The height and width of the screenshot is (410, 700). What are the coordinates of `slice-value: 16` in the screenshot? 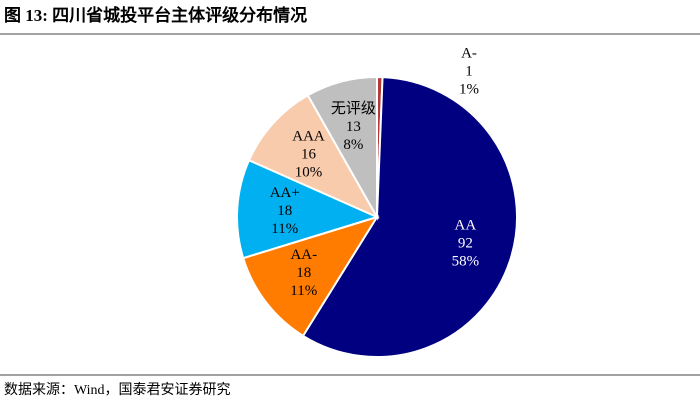 It's located at (309, 154).